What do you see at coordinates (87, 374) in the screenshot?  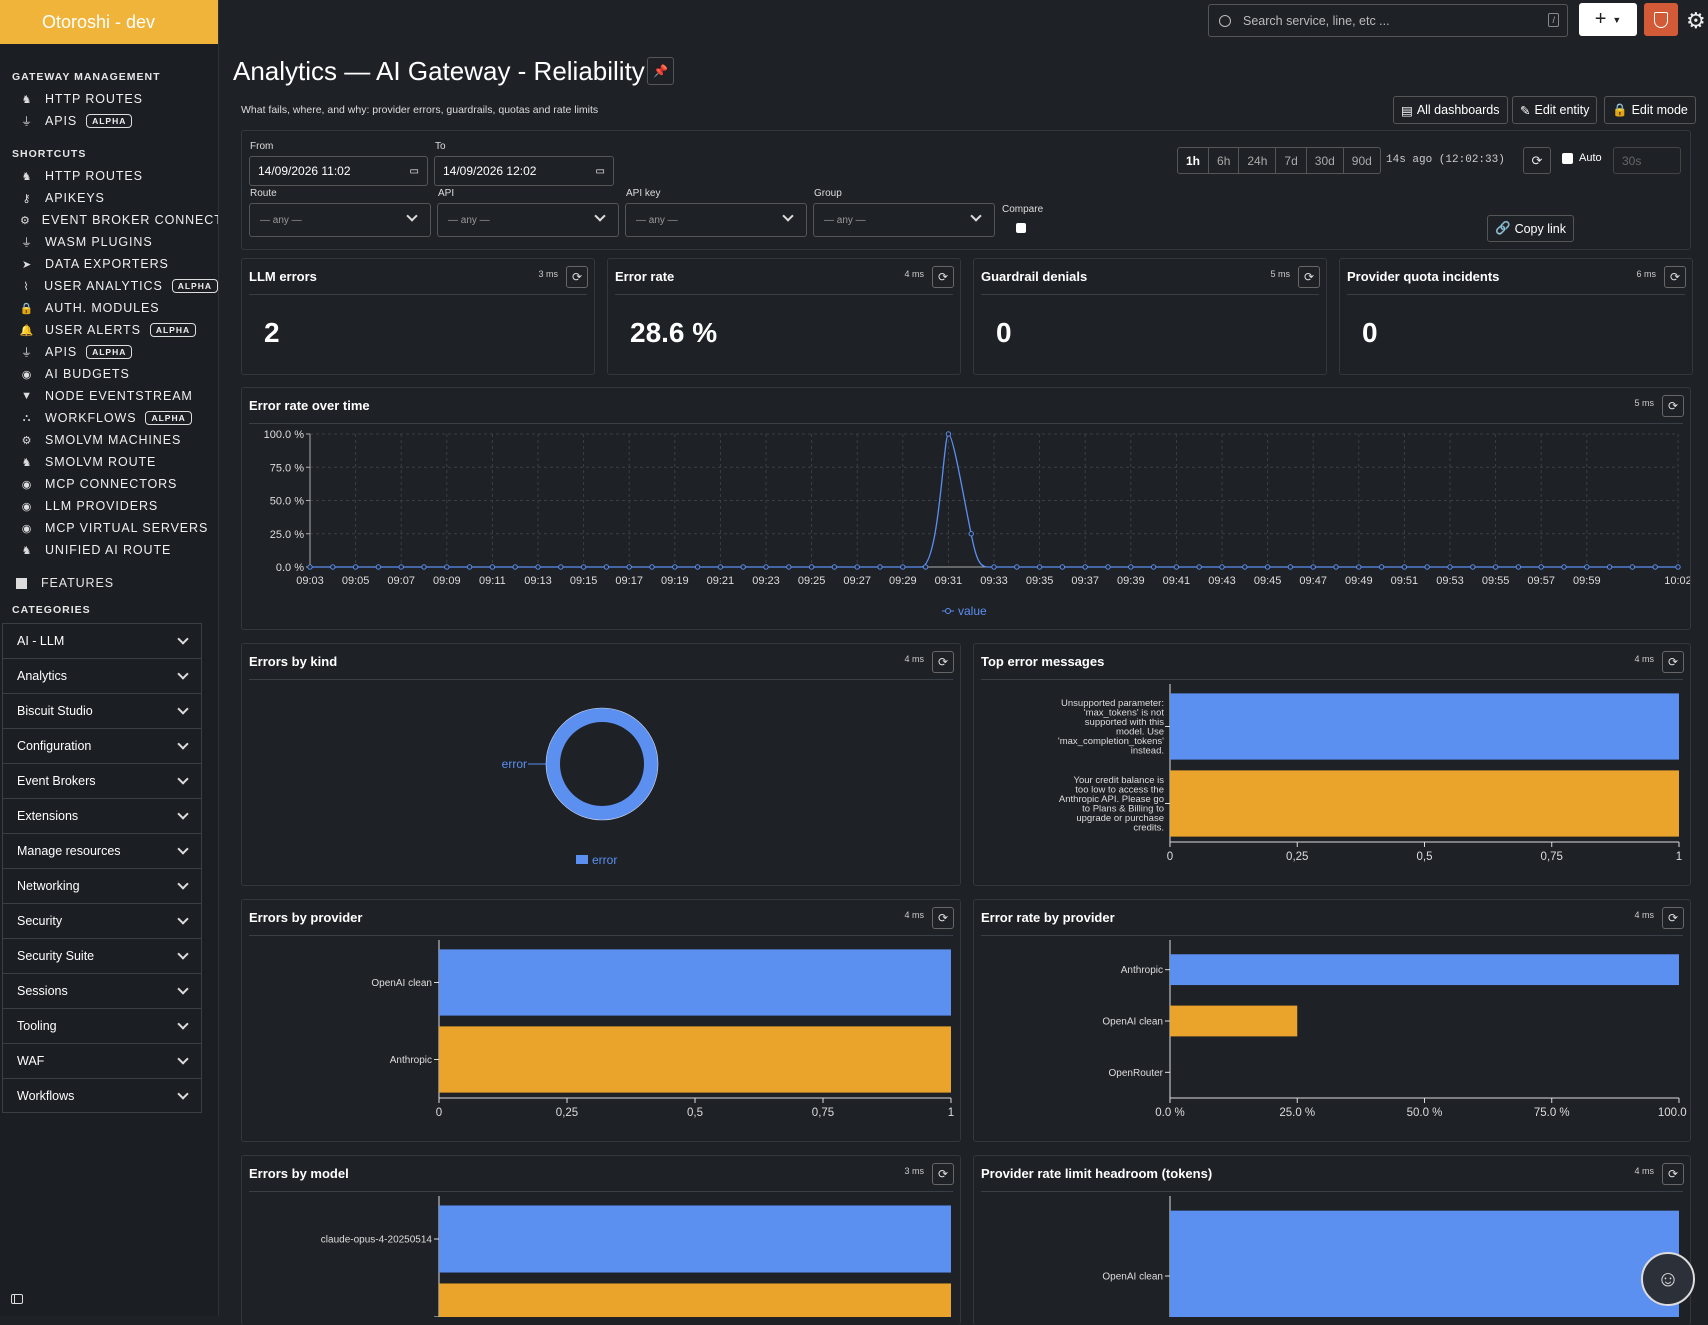 I see `sidebar-item-label: AI BUDGETS` at bounding box center [87, 374].